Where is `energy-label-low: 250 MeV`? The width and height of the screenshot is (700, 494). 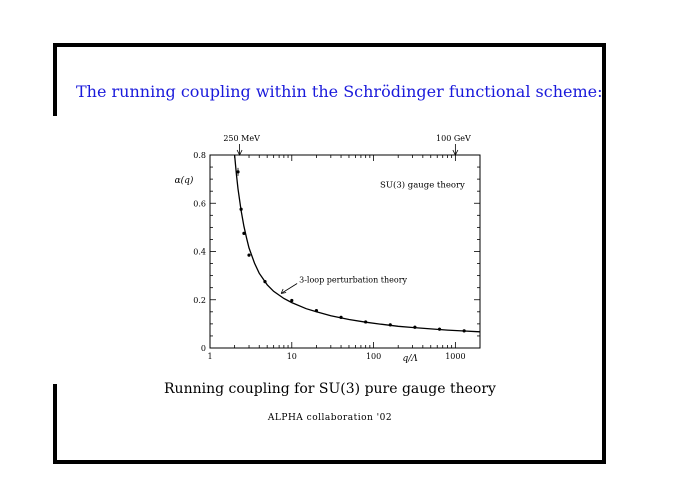 energy-label-low: 250 MeV is located at coordinates (241, 138).